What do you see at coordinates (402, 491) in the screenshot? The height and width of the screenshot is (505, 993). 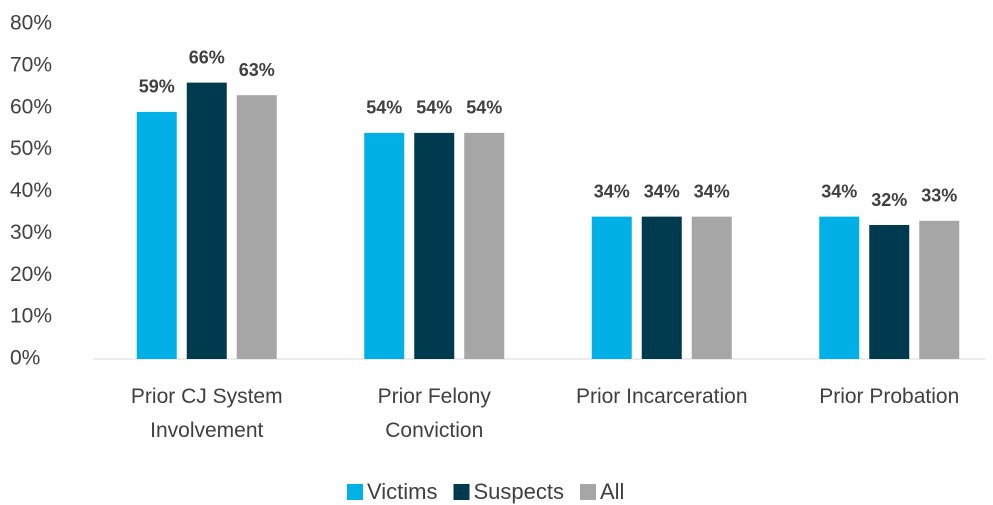 I see `legend-label: Victims` at bounding box center [402, 491].